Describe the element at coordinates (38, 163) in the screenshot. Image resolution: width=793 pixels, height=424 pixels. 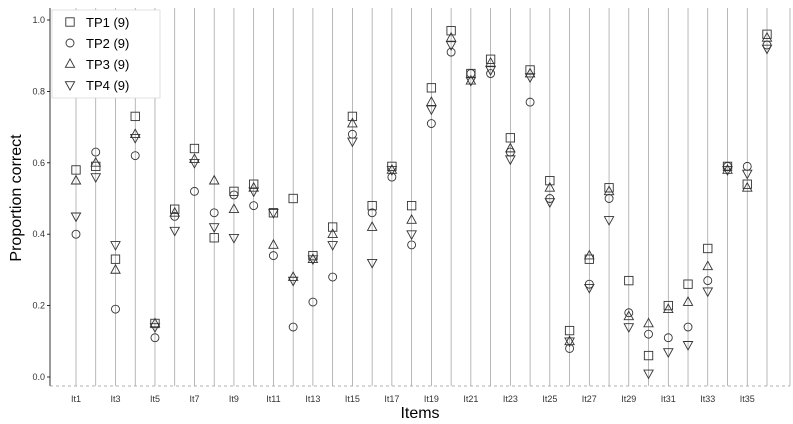
I see `y-tick-label: 0.6` at that location.